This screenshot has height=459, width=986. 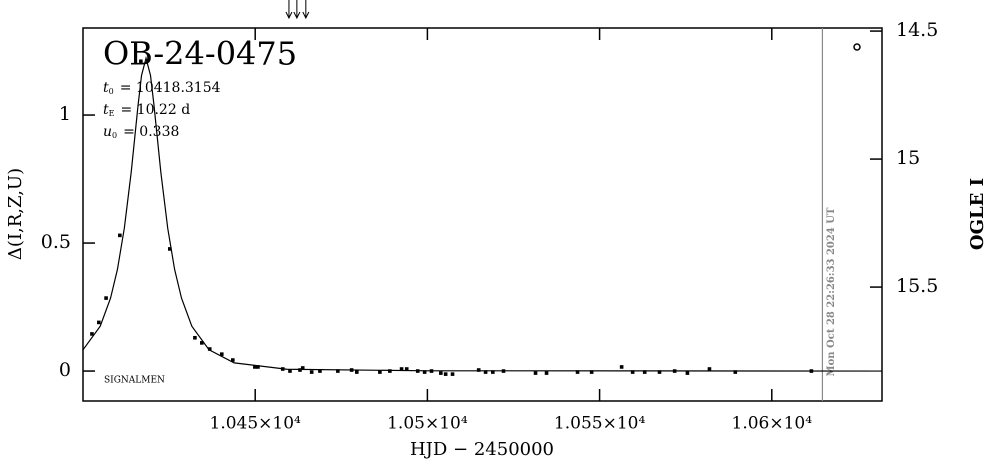 What do you see at coordinates (112, 113) in the screenshot?
I see `param-subscript: E` at bounding box center [112, 113].